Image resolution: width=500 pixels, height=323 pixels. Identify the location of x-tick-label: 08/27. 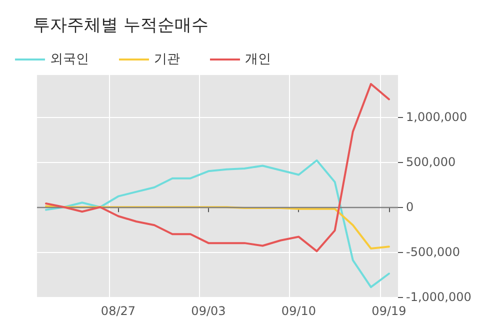
(118, 311).